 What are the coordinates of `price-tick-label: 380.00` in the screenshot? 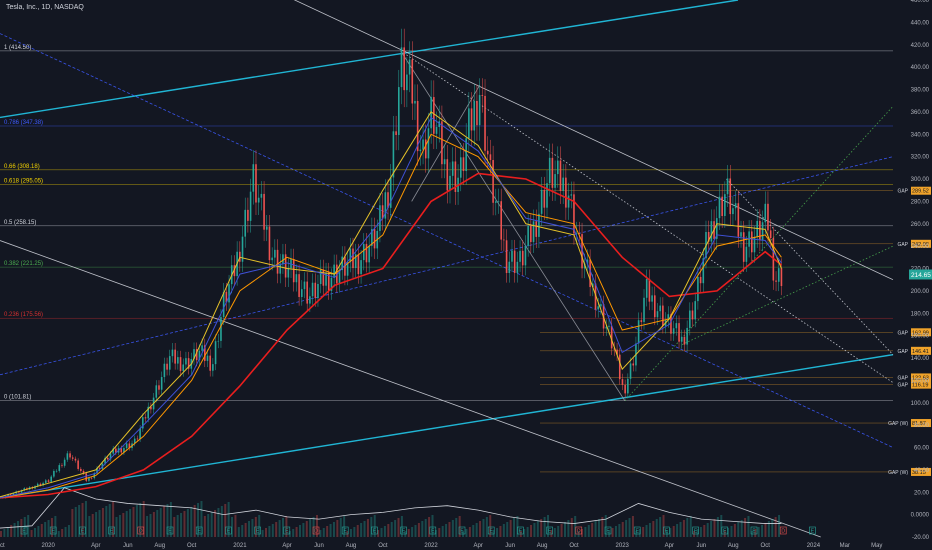 It's located at (920, 91).